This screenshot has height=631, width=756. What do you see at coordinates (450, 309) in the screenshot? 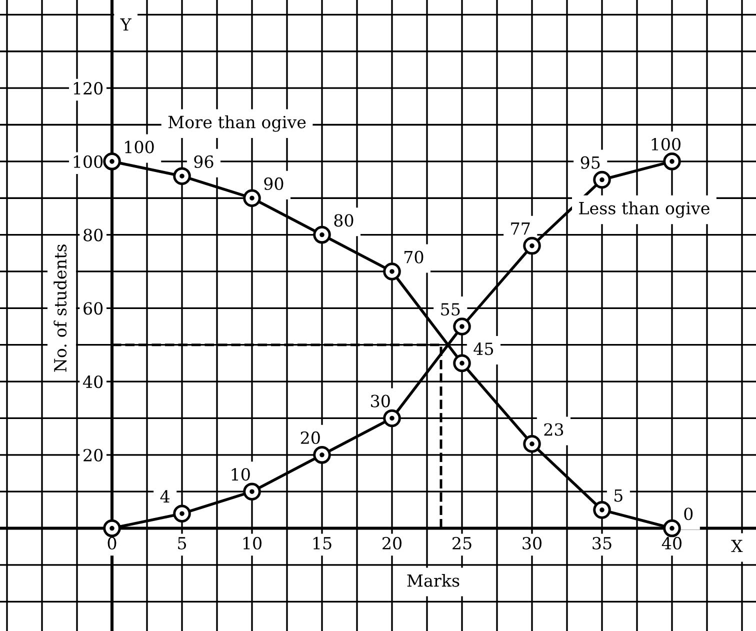
I see `data-label: 55` at bounding box center [450, 309].